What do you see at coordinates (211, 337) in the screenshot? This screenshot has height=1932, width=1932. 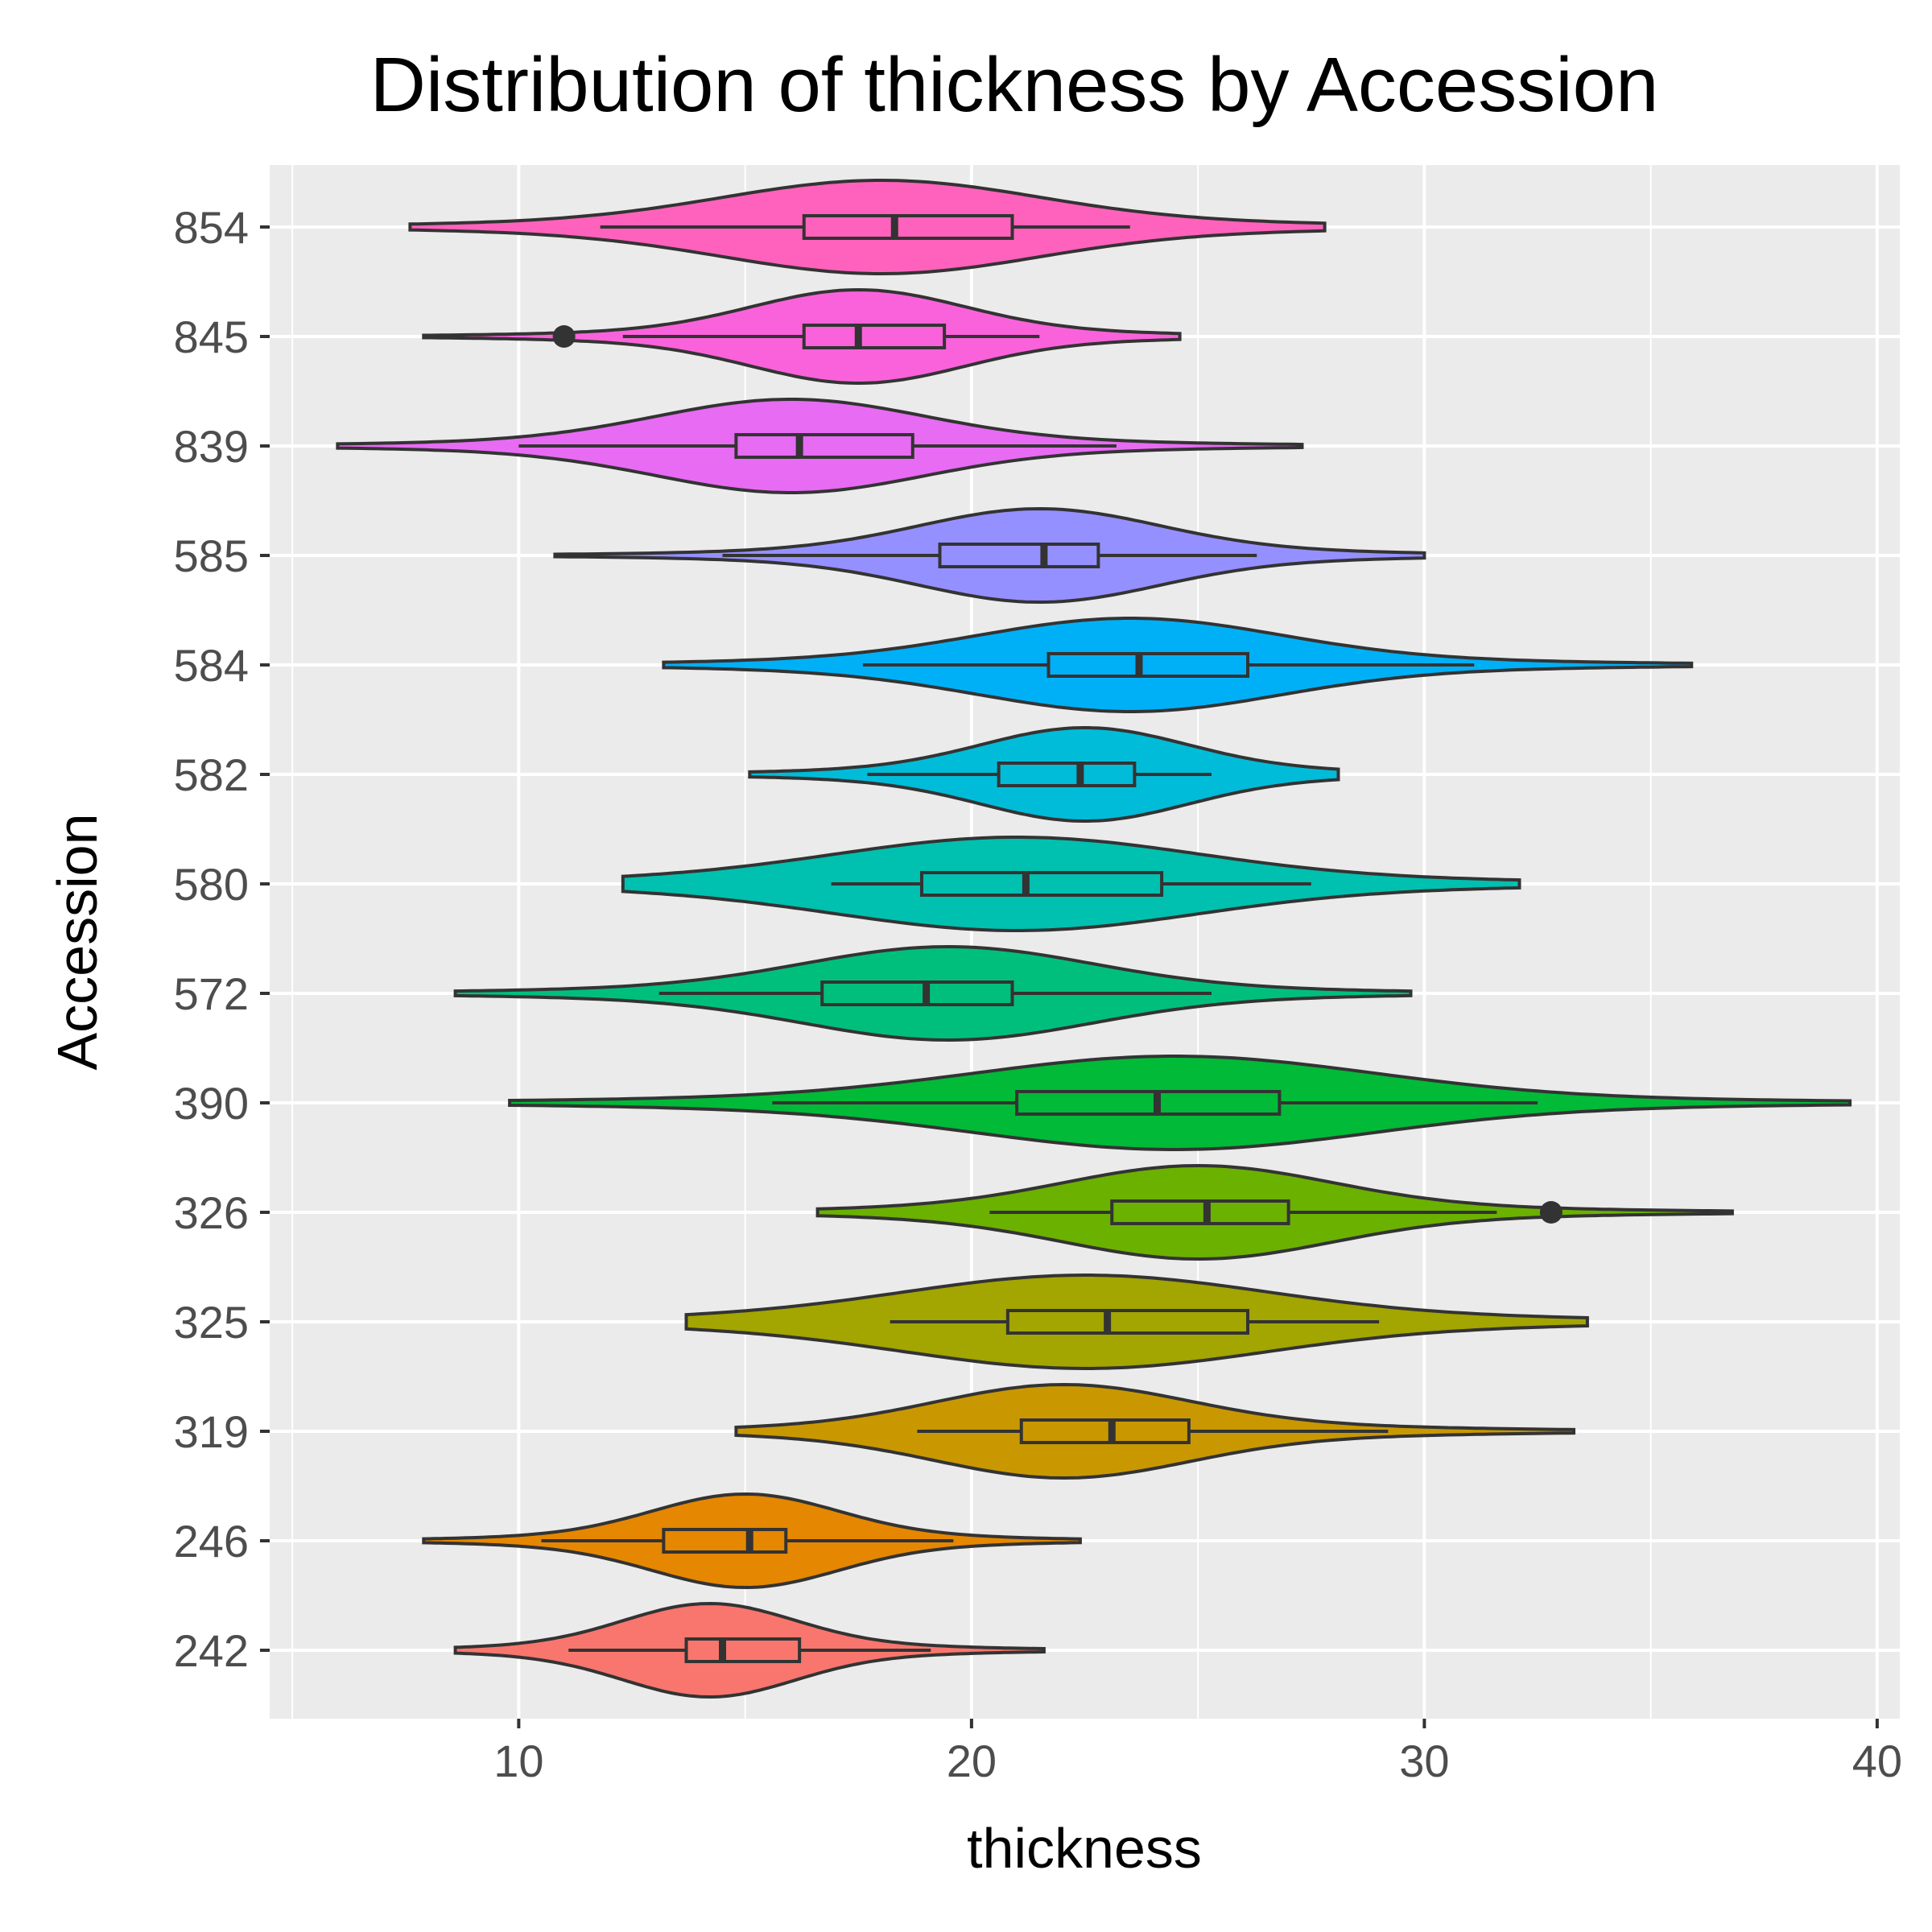 I see `y-tick-label: 845` at bounding box center [211, 337].